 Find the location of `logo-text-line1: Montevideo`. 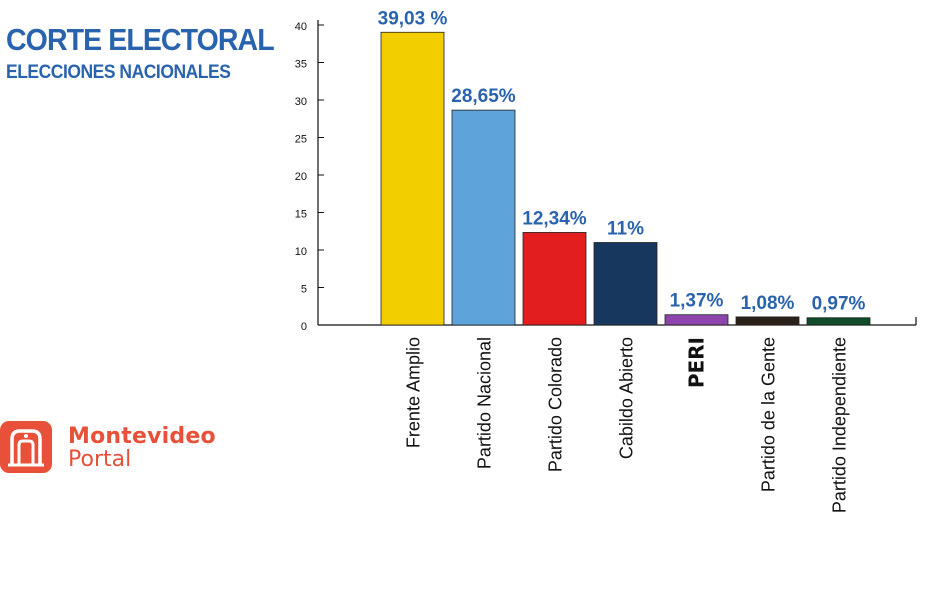

logo-text-line1: Montevideo is located at coordinates (142, 436).